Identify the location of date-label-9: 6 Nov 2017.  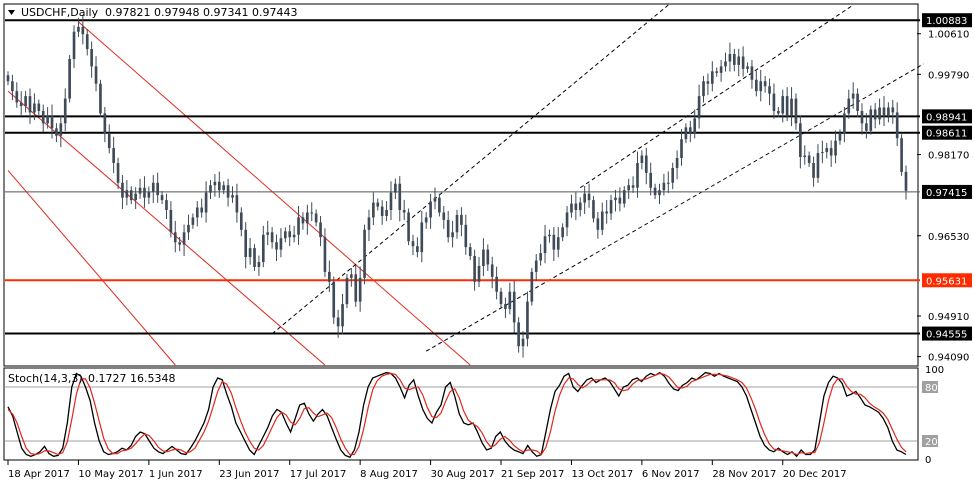
(671, 474).